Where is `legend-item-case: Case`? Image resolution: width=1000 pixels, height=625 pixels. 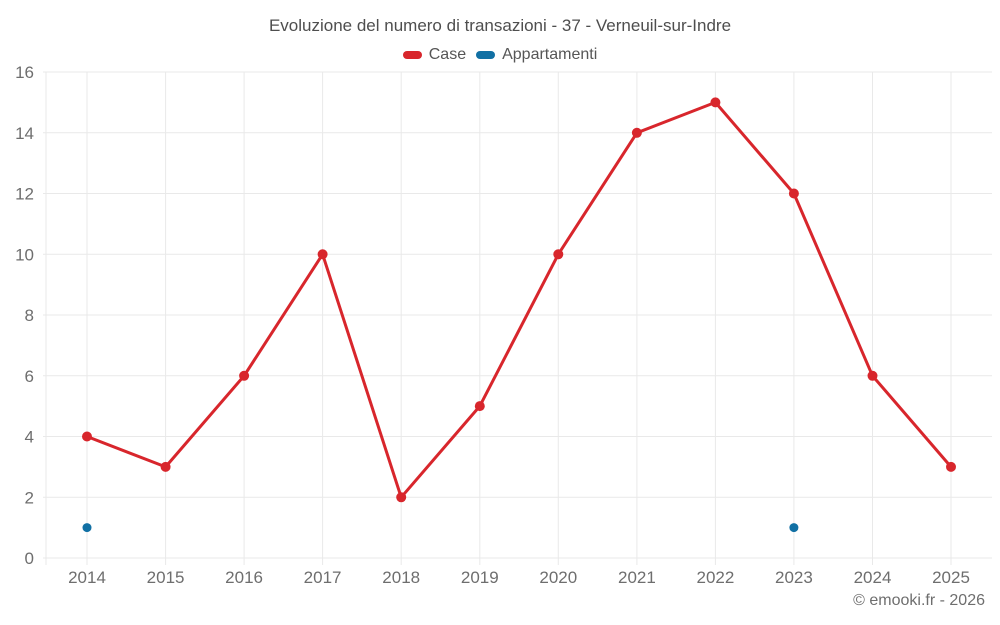
legend-item-case: Case is located at coordinates (434, 55).